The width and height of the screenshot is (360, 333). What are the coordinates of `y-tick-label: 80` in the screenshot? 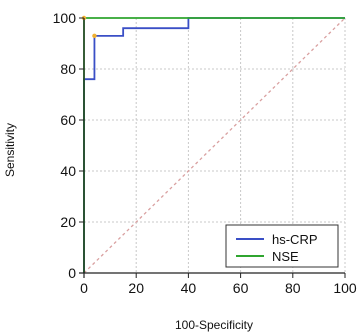 It's located at (68, 69).